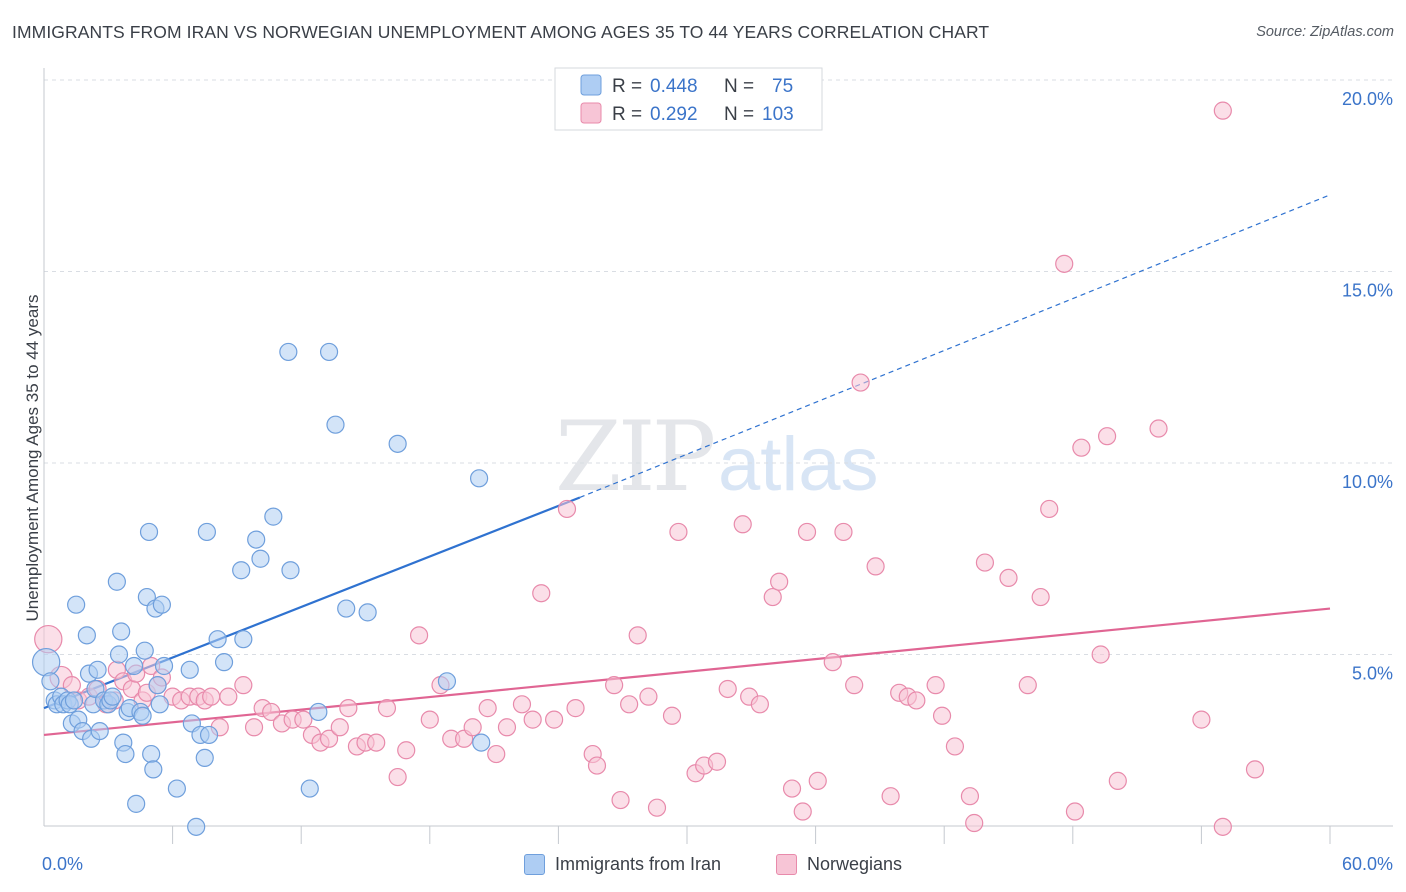  Describe the element at coordinates (1367, 482) in the screenshot. I see `y-tick-label: 10.0%` at that location.